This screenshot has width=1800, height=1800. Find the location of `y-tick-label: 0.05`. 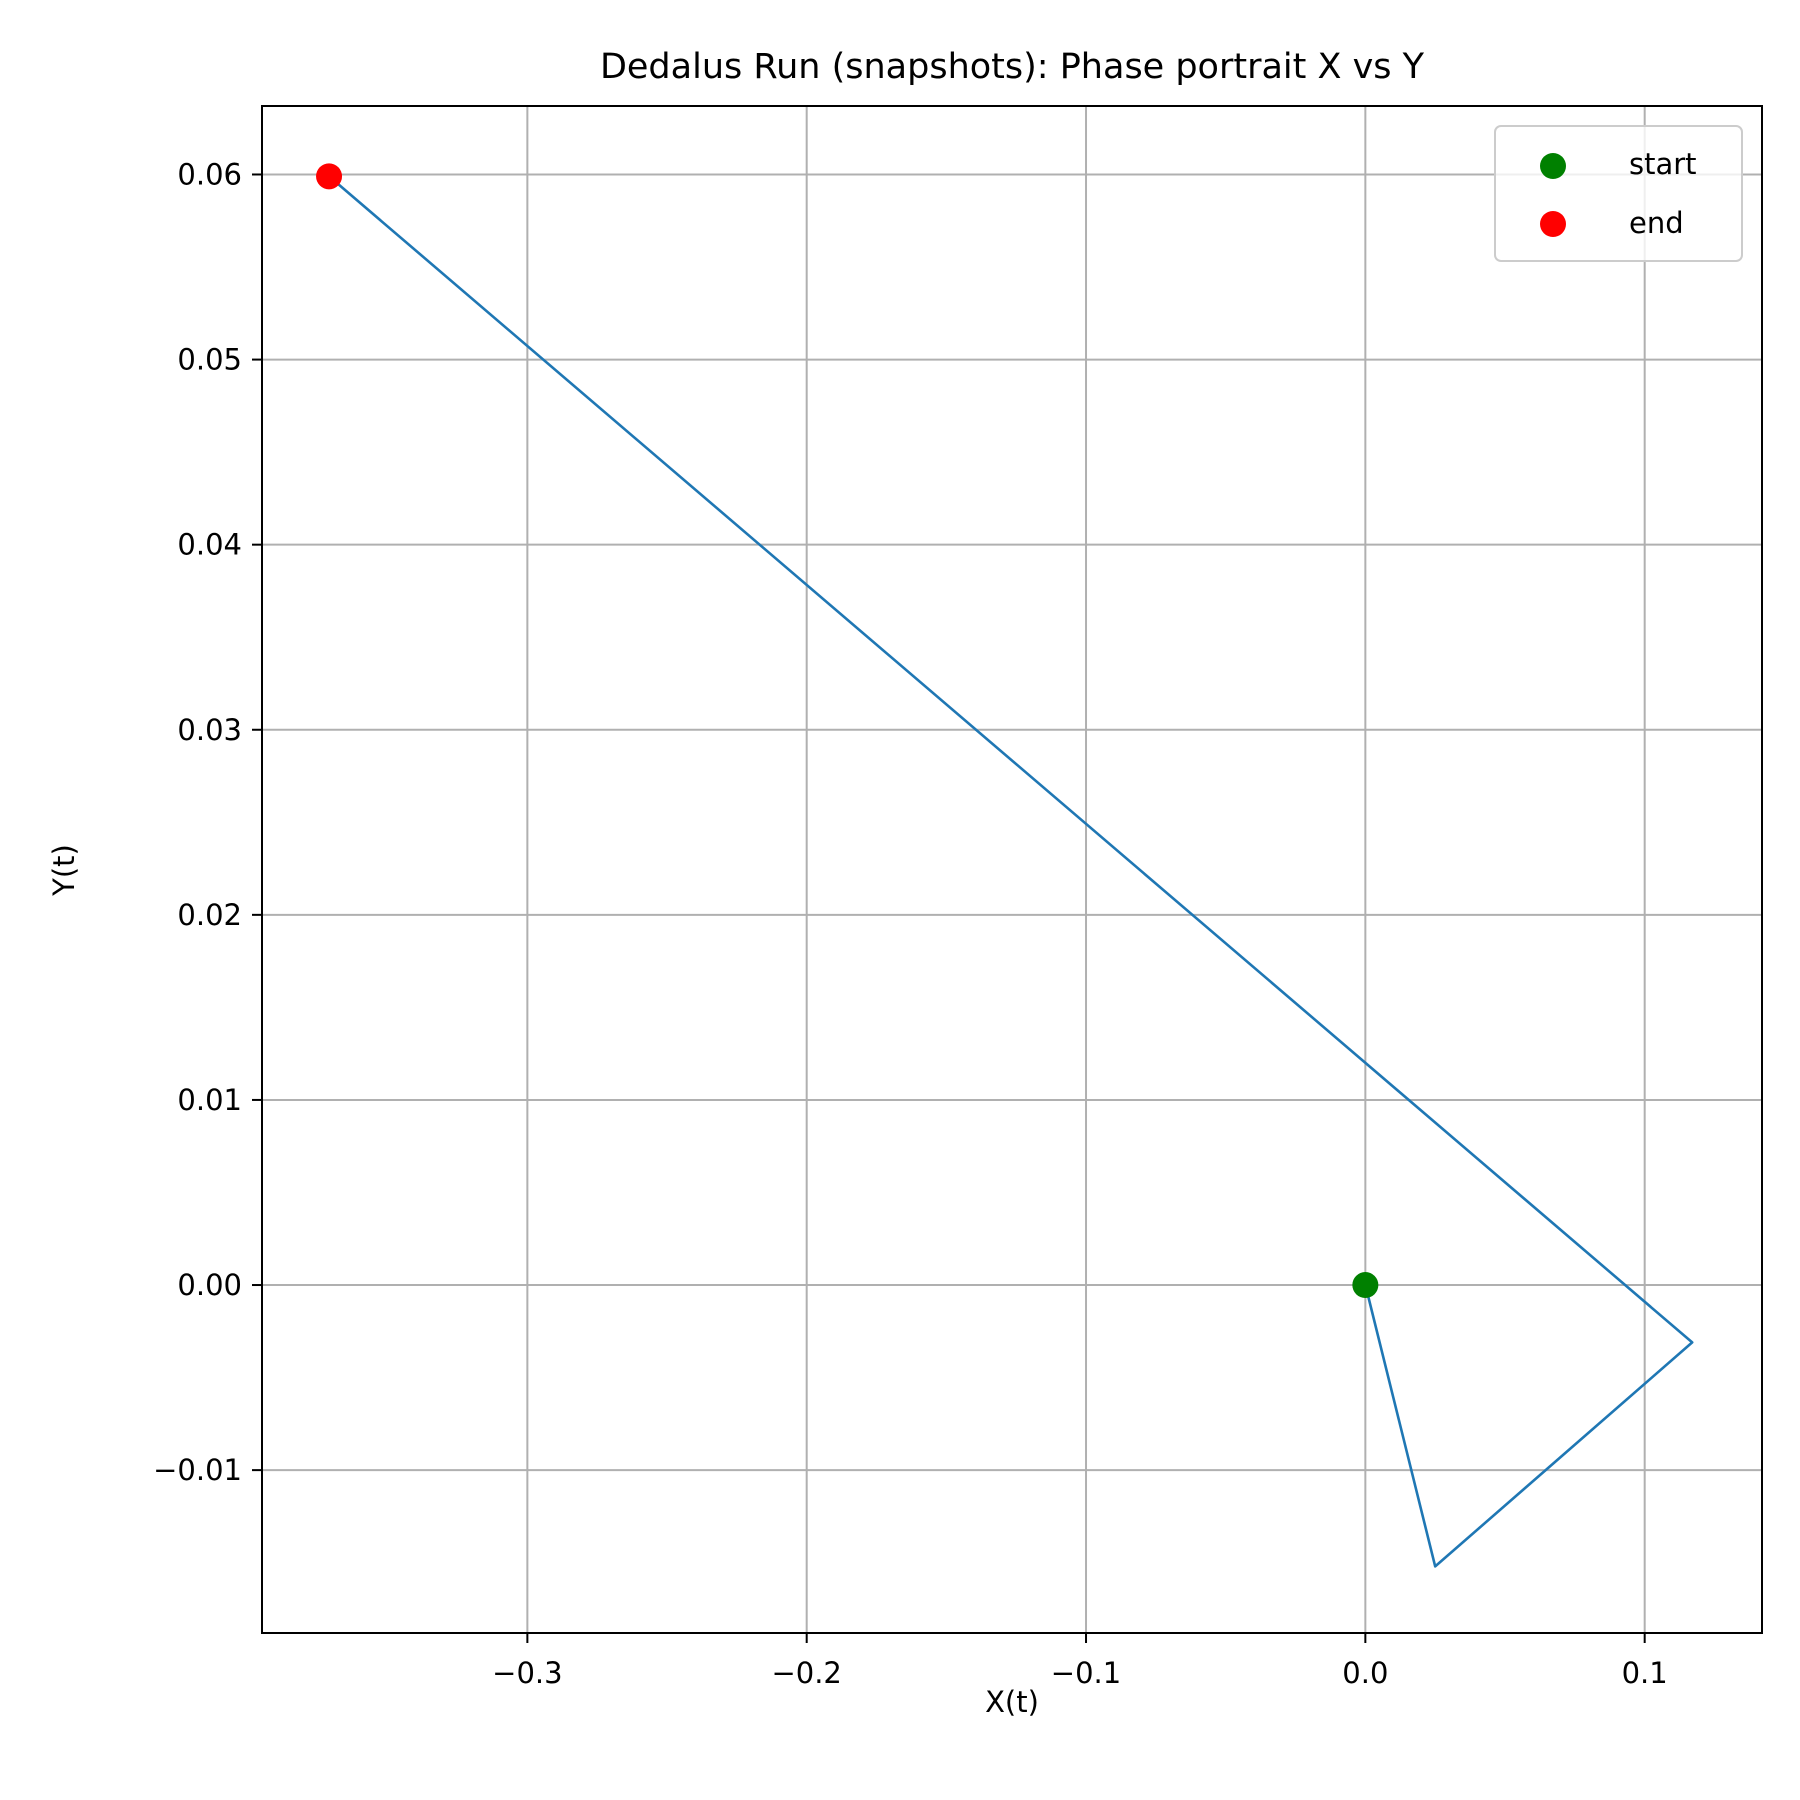

y-tick-label: 0.05 is located at coordinates (209, 360).